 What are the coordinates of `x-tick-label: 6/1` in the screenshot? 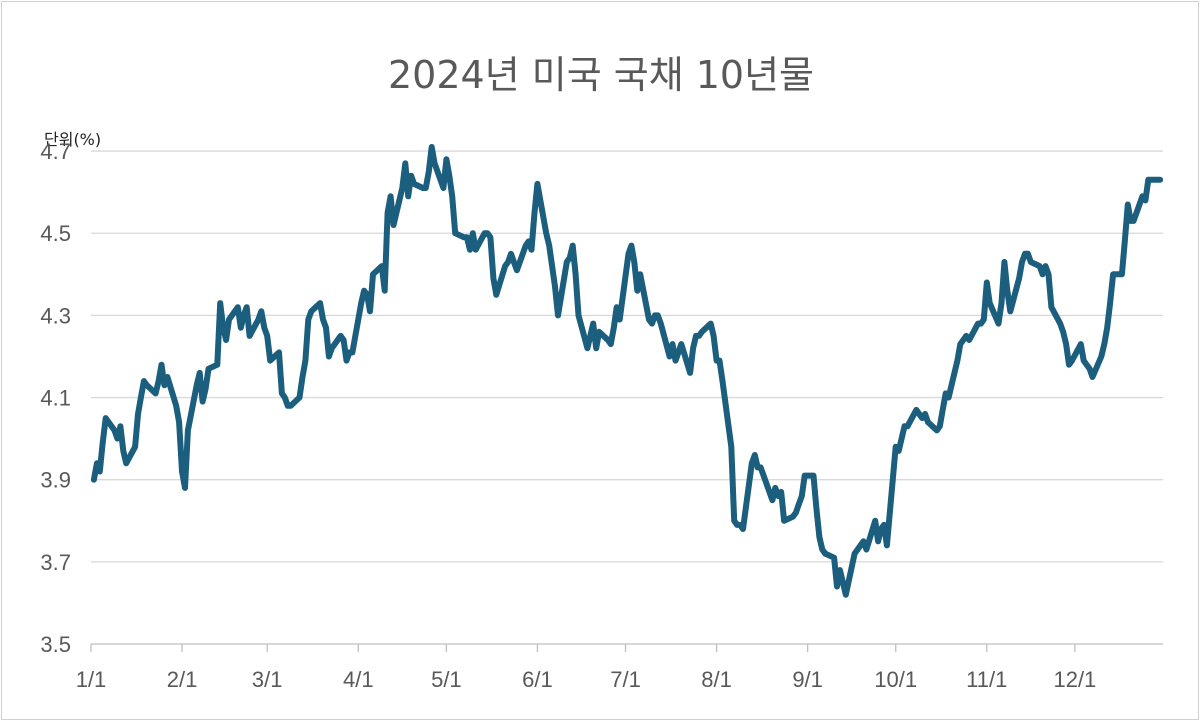 It's located at (537, 679).